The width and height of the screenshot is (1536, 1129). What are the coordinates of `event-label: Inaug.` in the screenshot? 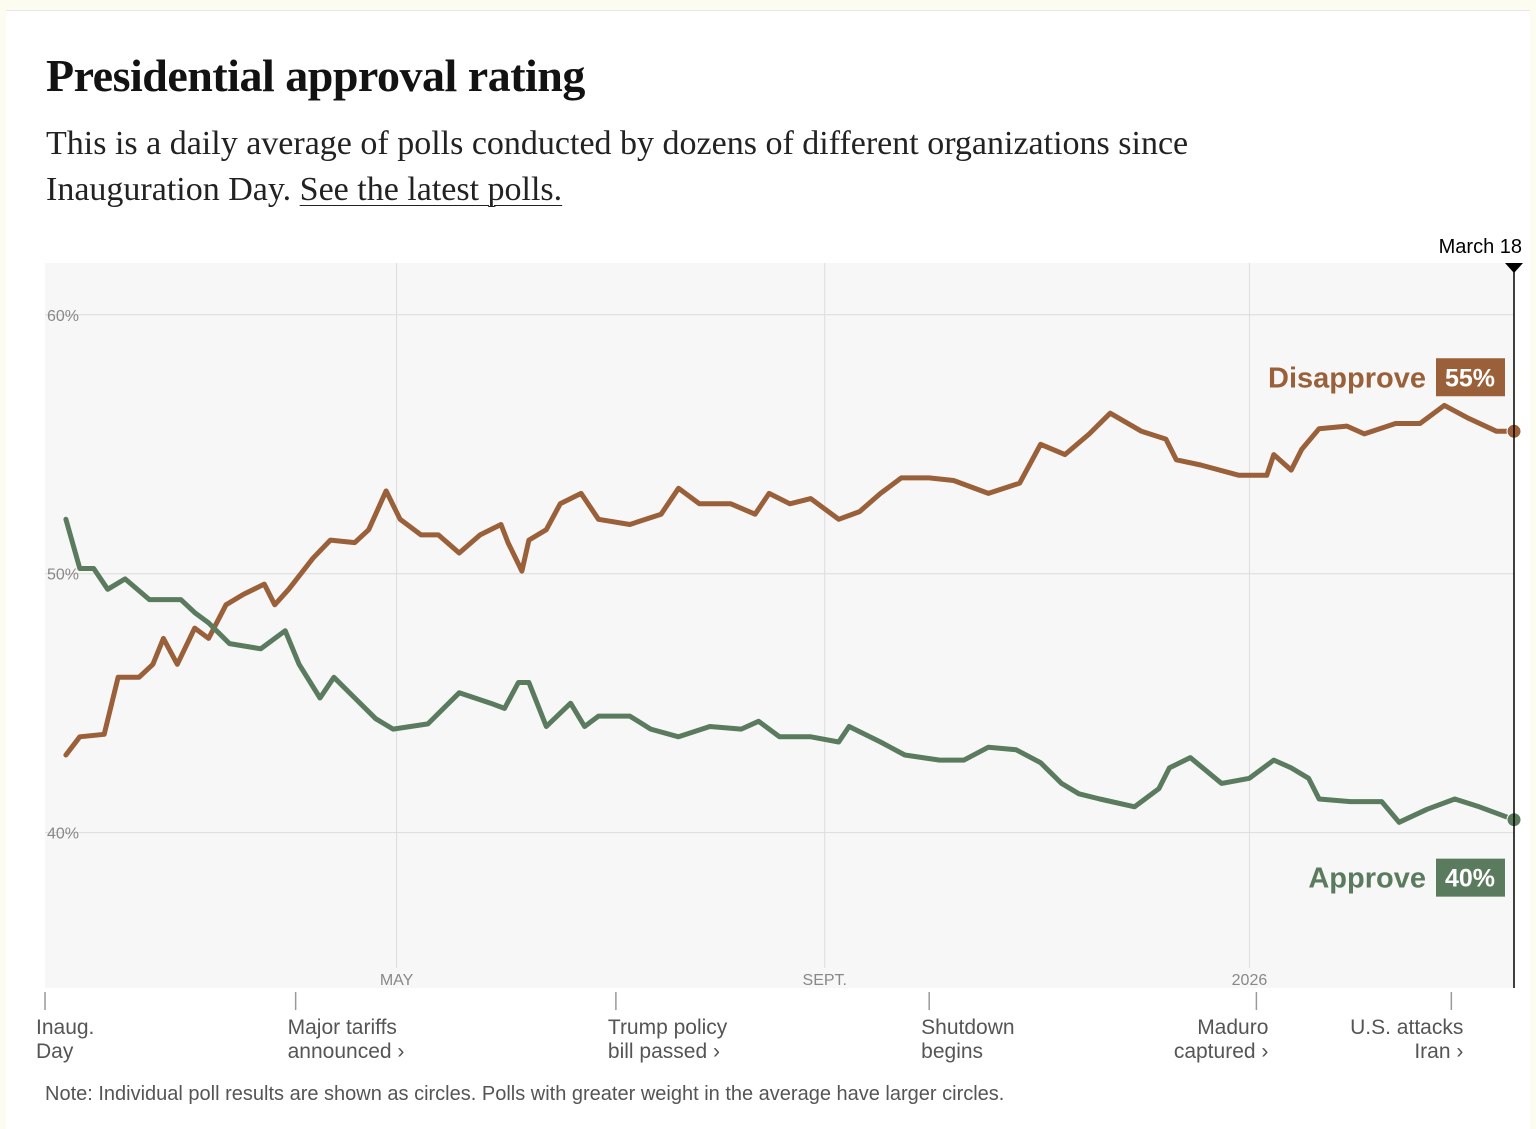 It's located at (65, 1027).